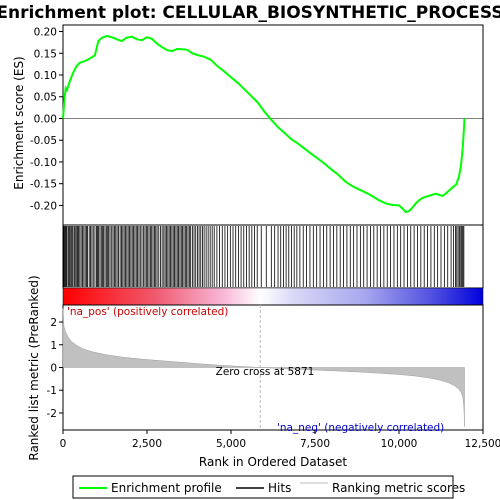 This screenshot has height=500, width=500. What do you see at coordinates (52, 391) in the screenshot?
I see `metric-y-tick-label: -1` at bounding box center [52, 391].